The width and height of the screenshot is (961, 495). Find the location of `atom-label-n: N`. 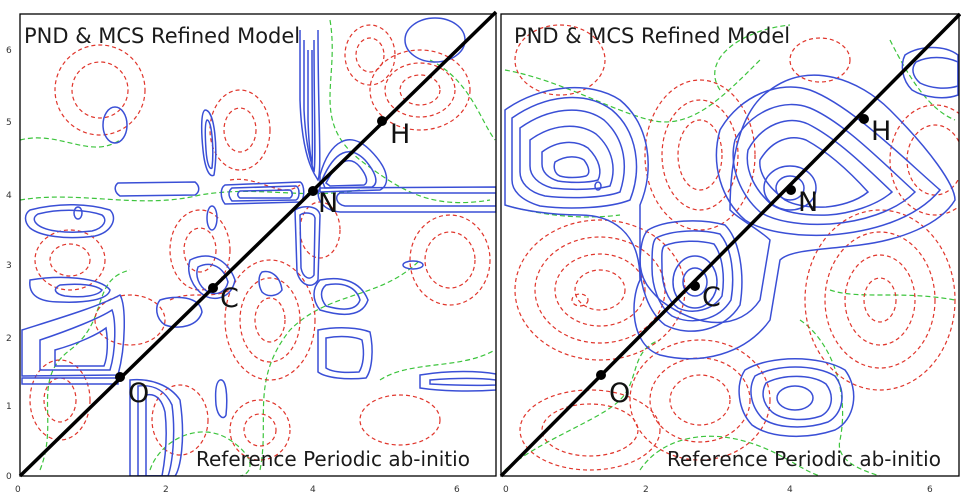

atom-label-n: N is located at coordinates (328, 203).